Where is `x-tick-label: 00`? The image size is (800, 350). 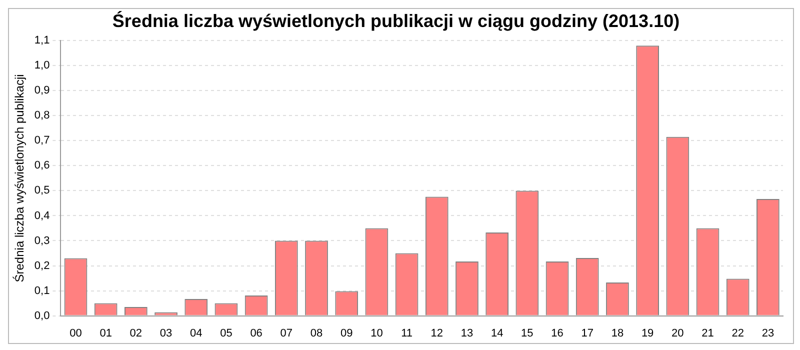 x-tick-label: 00 is located at coordinates (76, 333).